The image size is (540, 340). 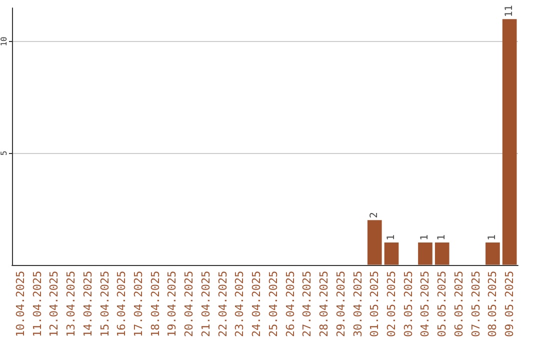 What do you see at coordinates (459, 304) in the screenshot?
I see `x-tick-label: 06.05.2025` at bounding box center [459, 304].